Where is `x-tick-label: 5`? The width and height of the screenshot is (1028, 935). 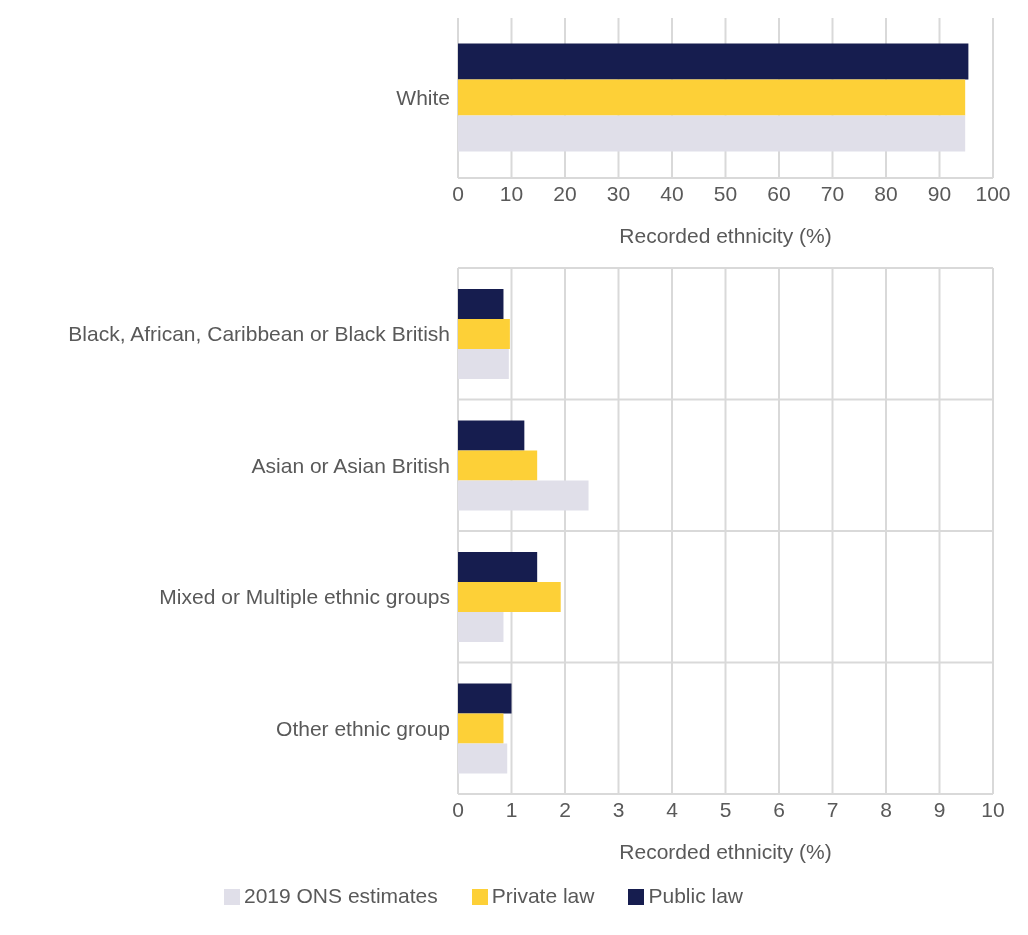 x-tick-label: 5 is located at coordinates (725, 809).